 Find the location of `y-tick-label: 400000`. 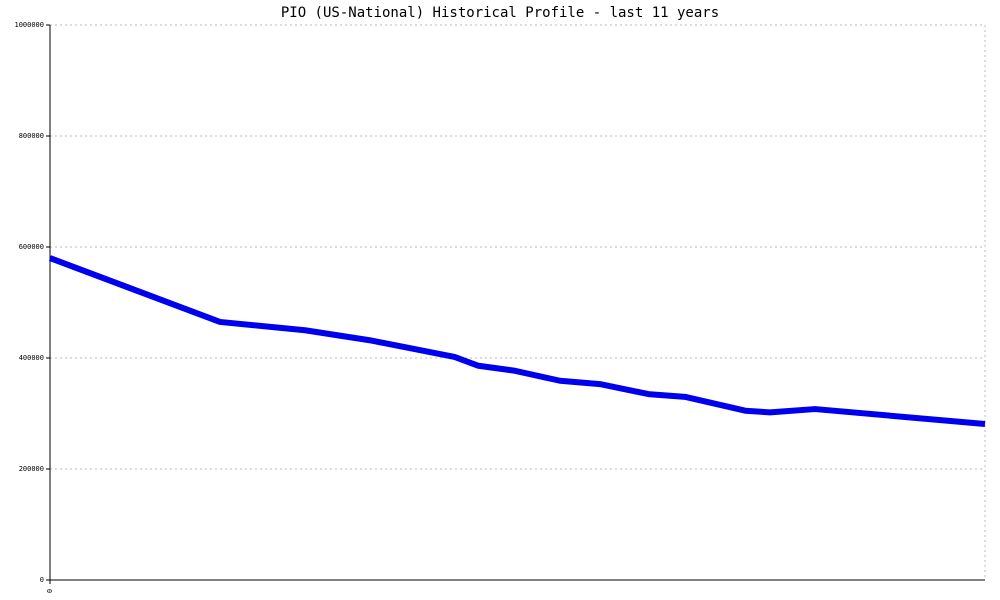

y-tick-label: 400000 is located at coordinates (31, 358).